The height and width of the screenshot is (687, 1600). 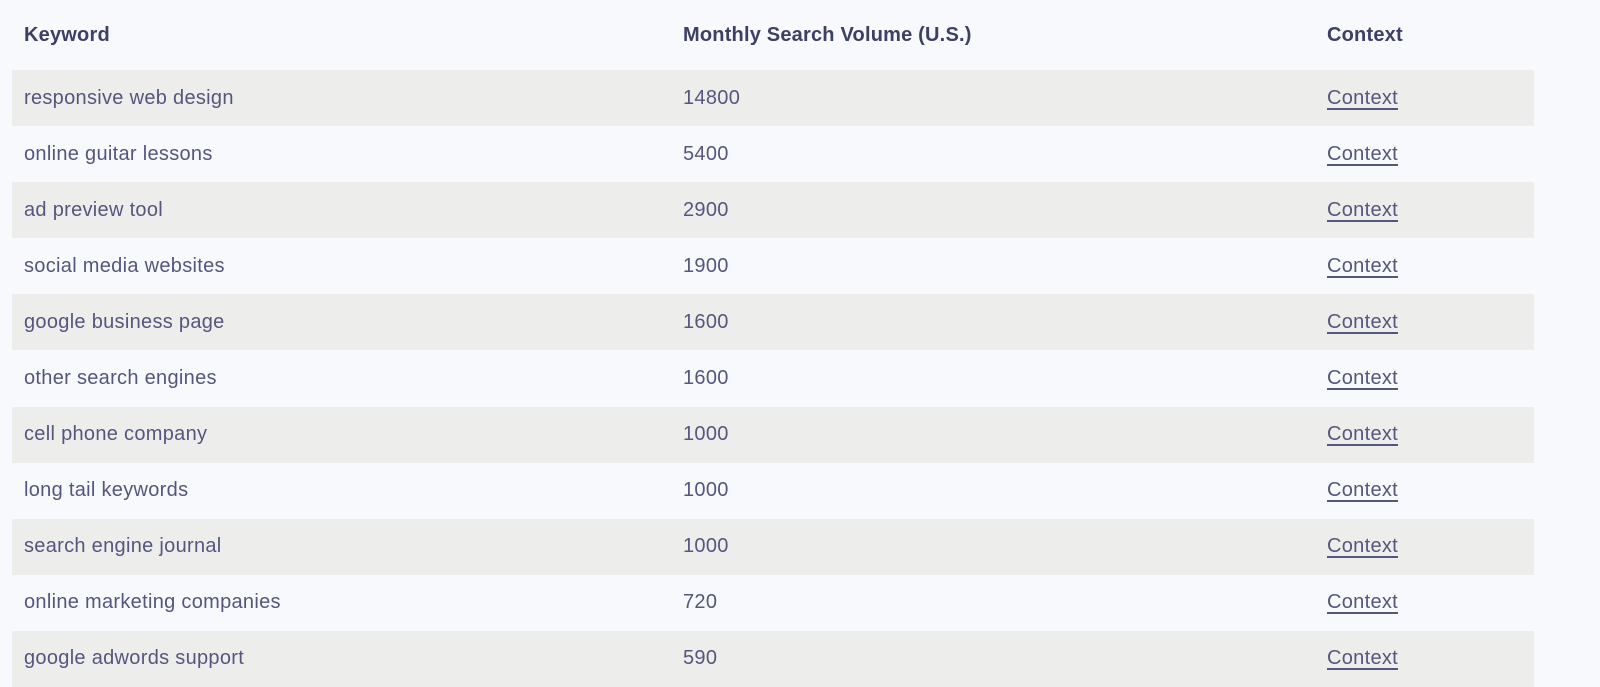 I want to click on keyword-cell: online guitar lessons, so click(x=118, y=153).